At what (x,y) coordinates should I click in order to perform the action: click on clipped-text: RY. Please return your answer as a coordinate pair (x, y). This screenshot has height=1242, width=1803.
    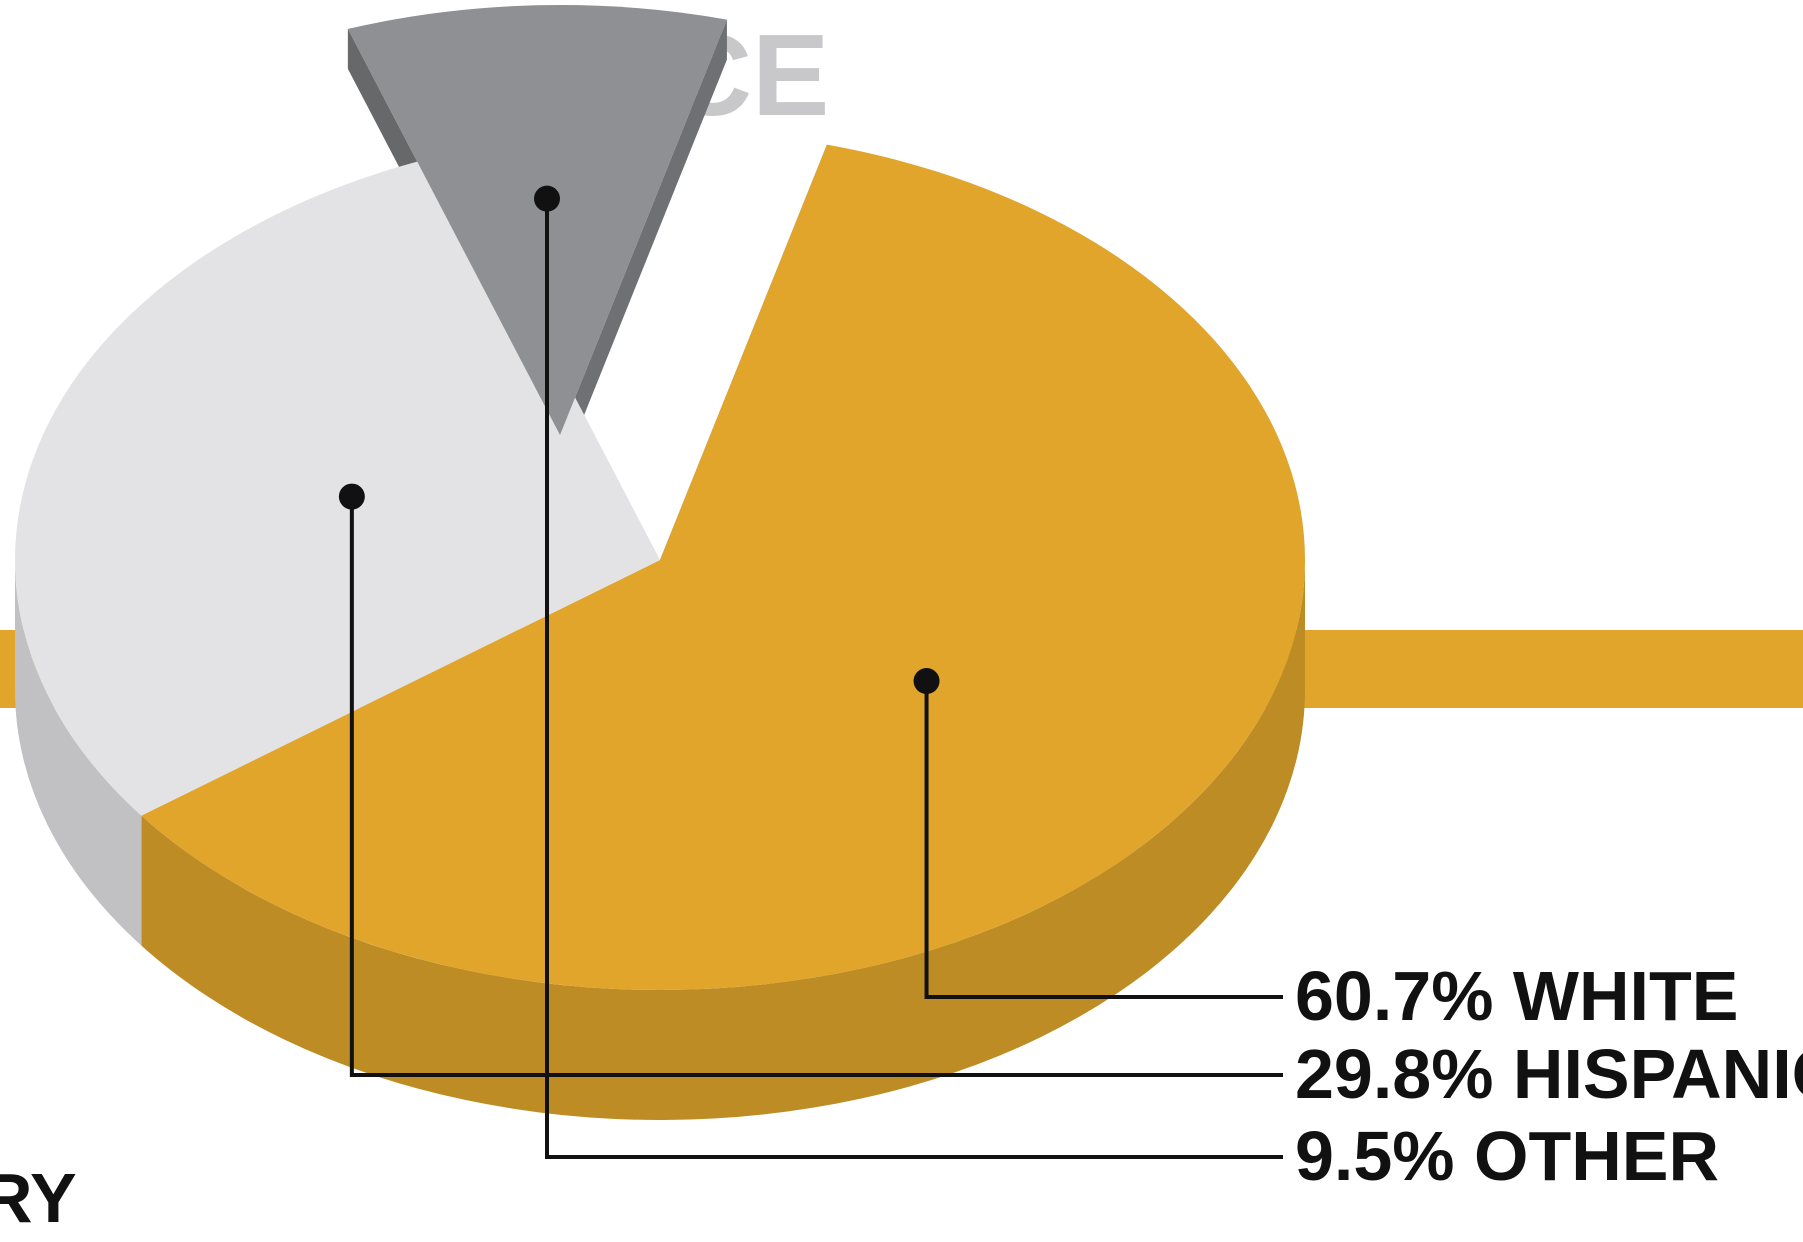
    Looking at the image, I should click on (38, 1198).